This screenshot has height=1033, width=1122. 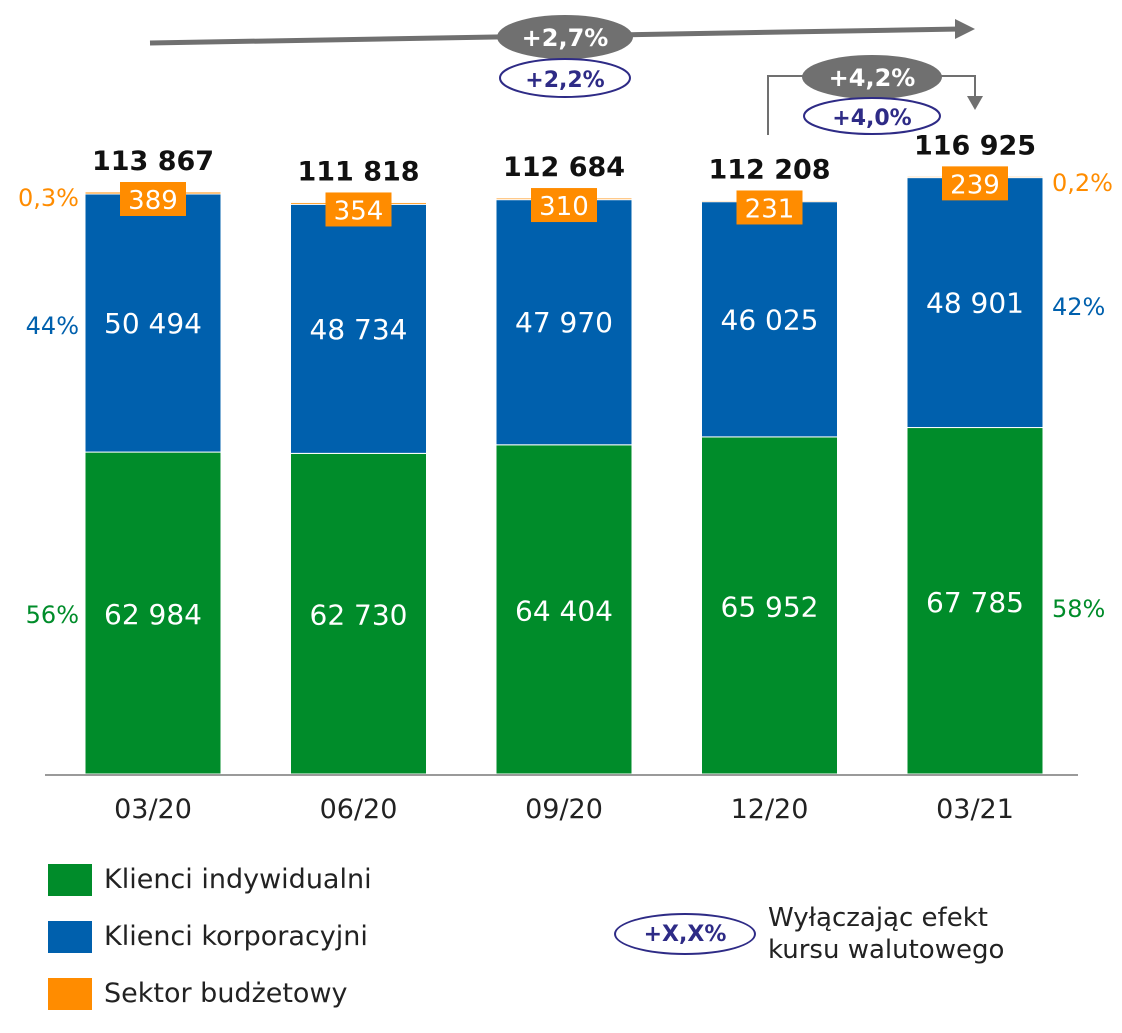 What do you see at coordinates (358, 171) in the screenshot?
I see `total-label: 111 818` at bounding box center [358, 171].